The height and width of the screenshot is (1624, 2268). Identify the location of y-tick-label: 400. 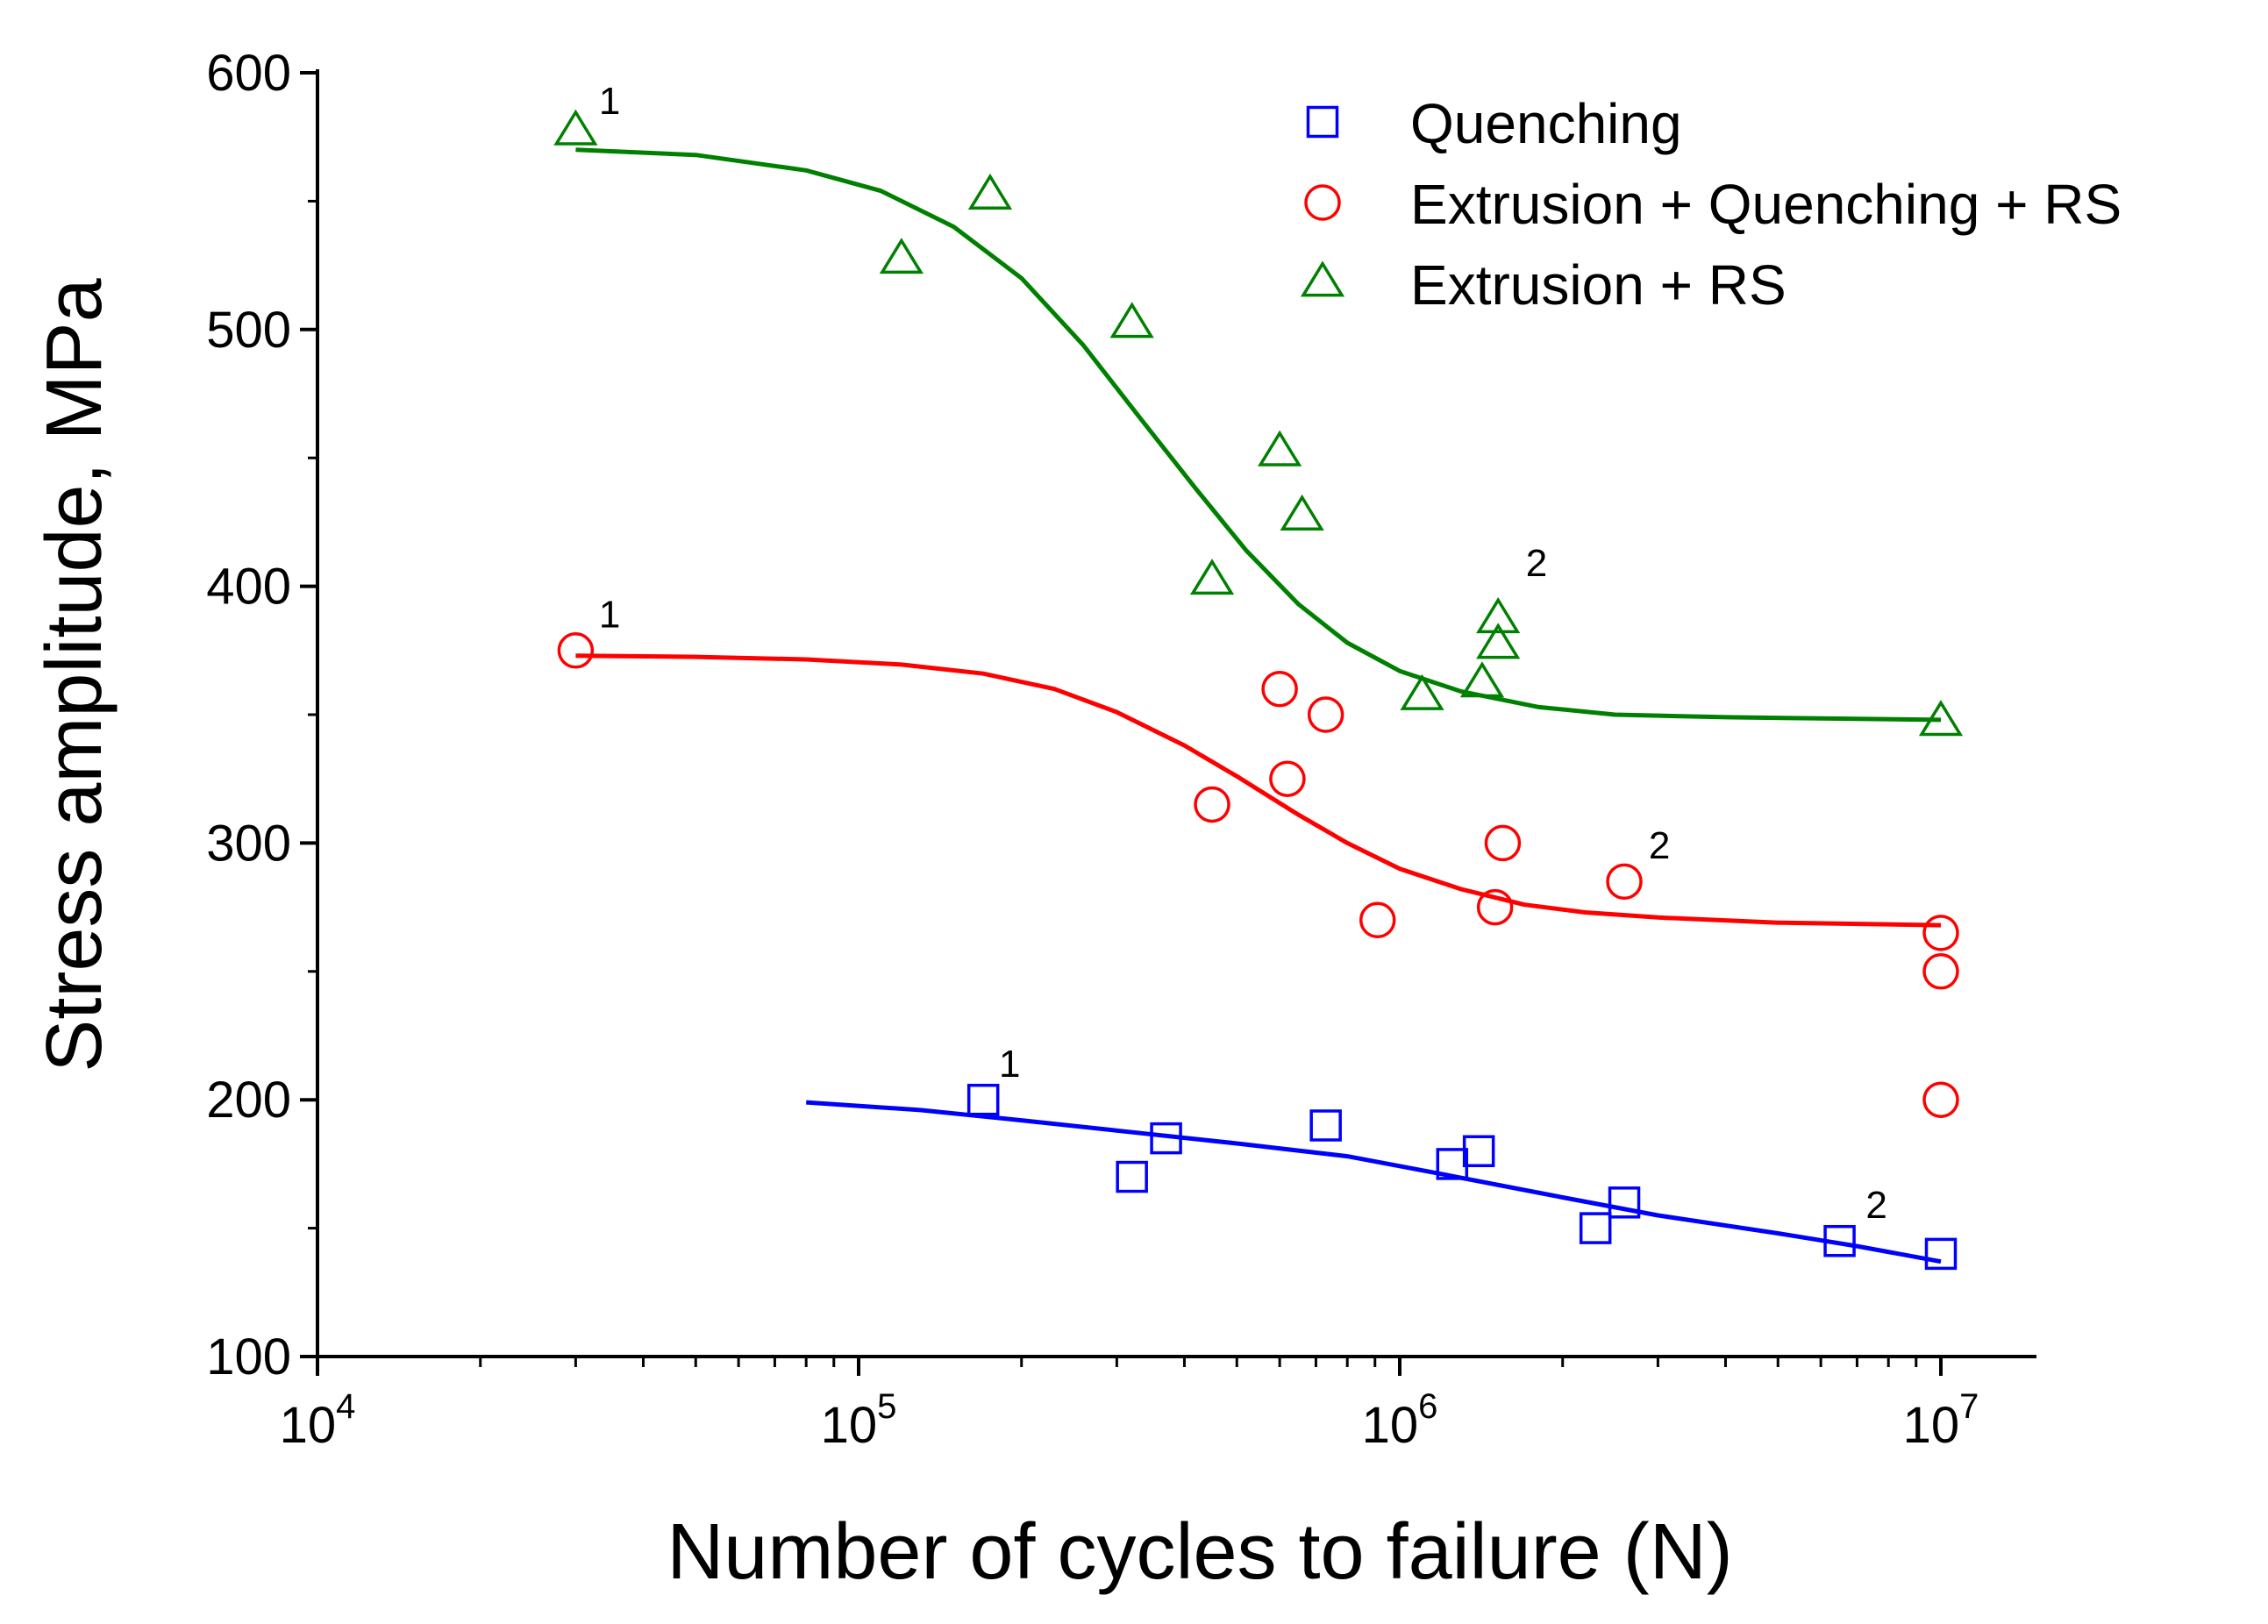
(248, 588).